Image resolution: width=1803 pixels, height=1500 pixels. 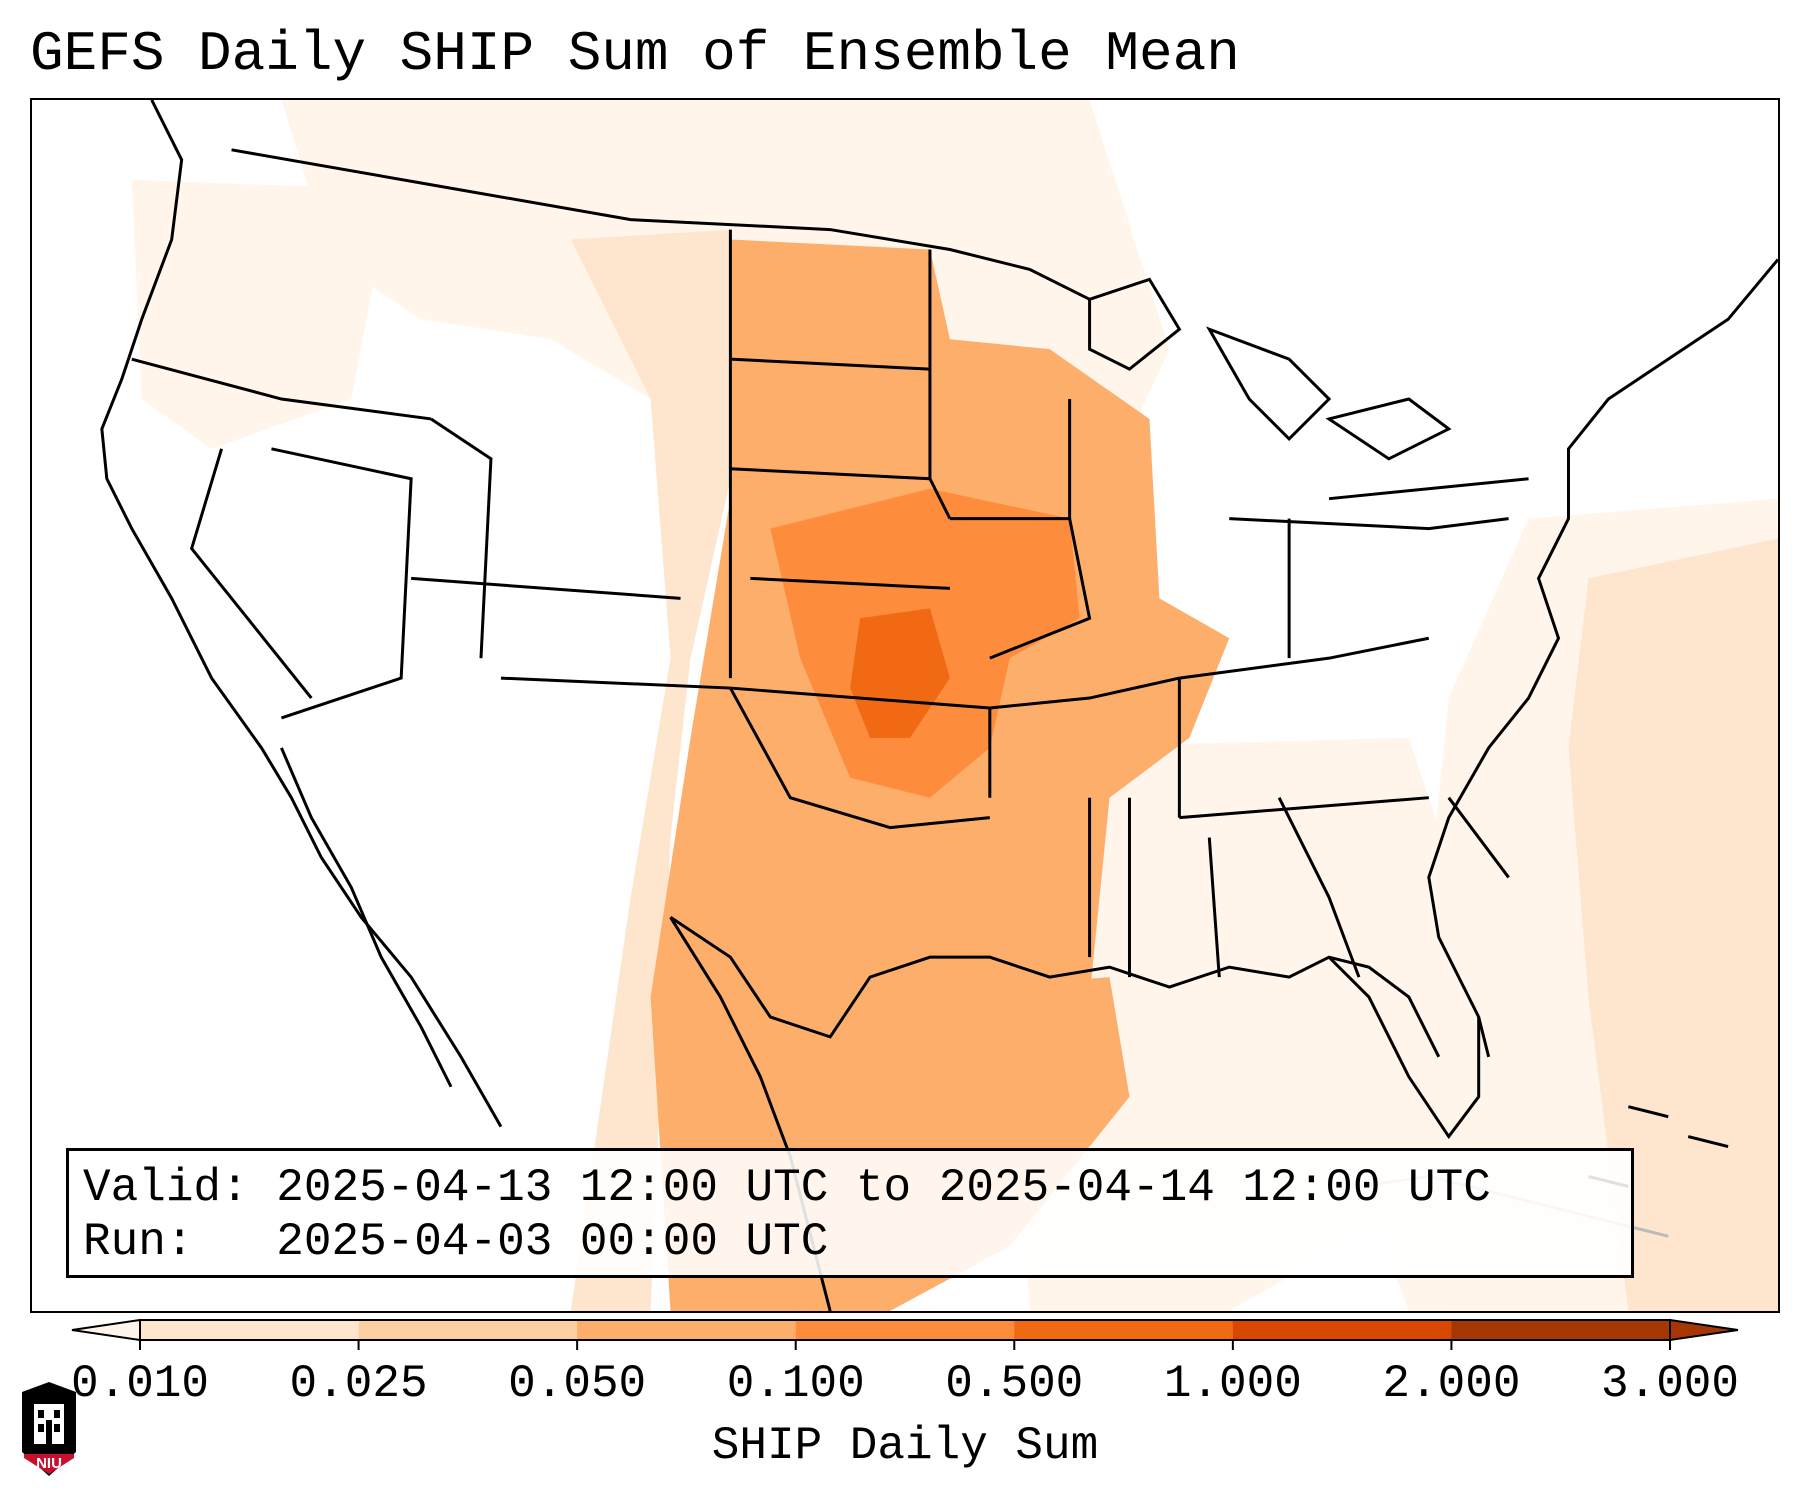 I want to click on shade-max-kansas, so click(x=900, y=673).